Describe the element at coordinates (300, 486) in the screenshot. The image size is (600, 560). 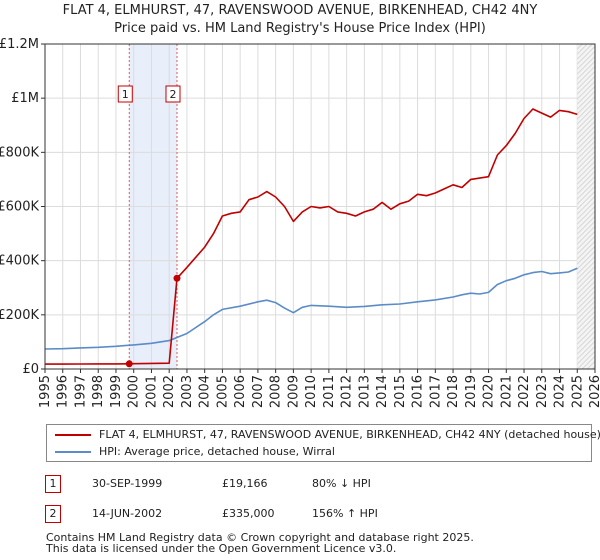
I see `transaction-row: 1 30-SEP-1999 £19,166 80% ↓ HPI` at that location.